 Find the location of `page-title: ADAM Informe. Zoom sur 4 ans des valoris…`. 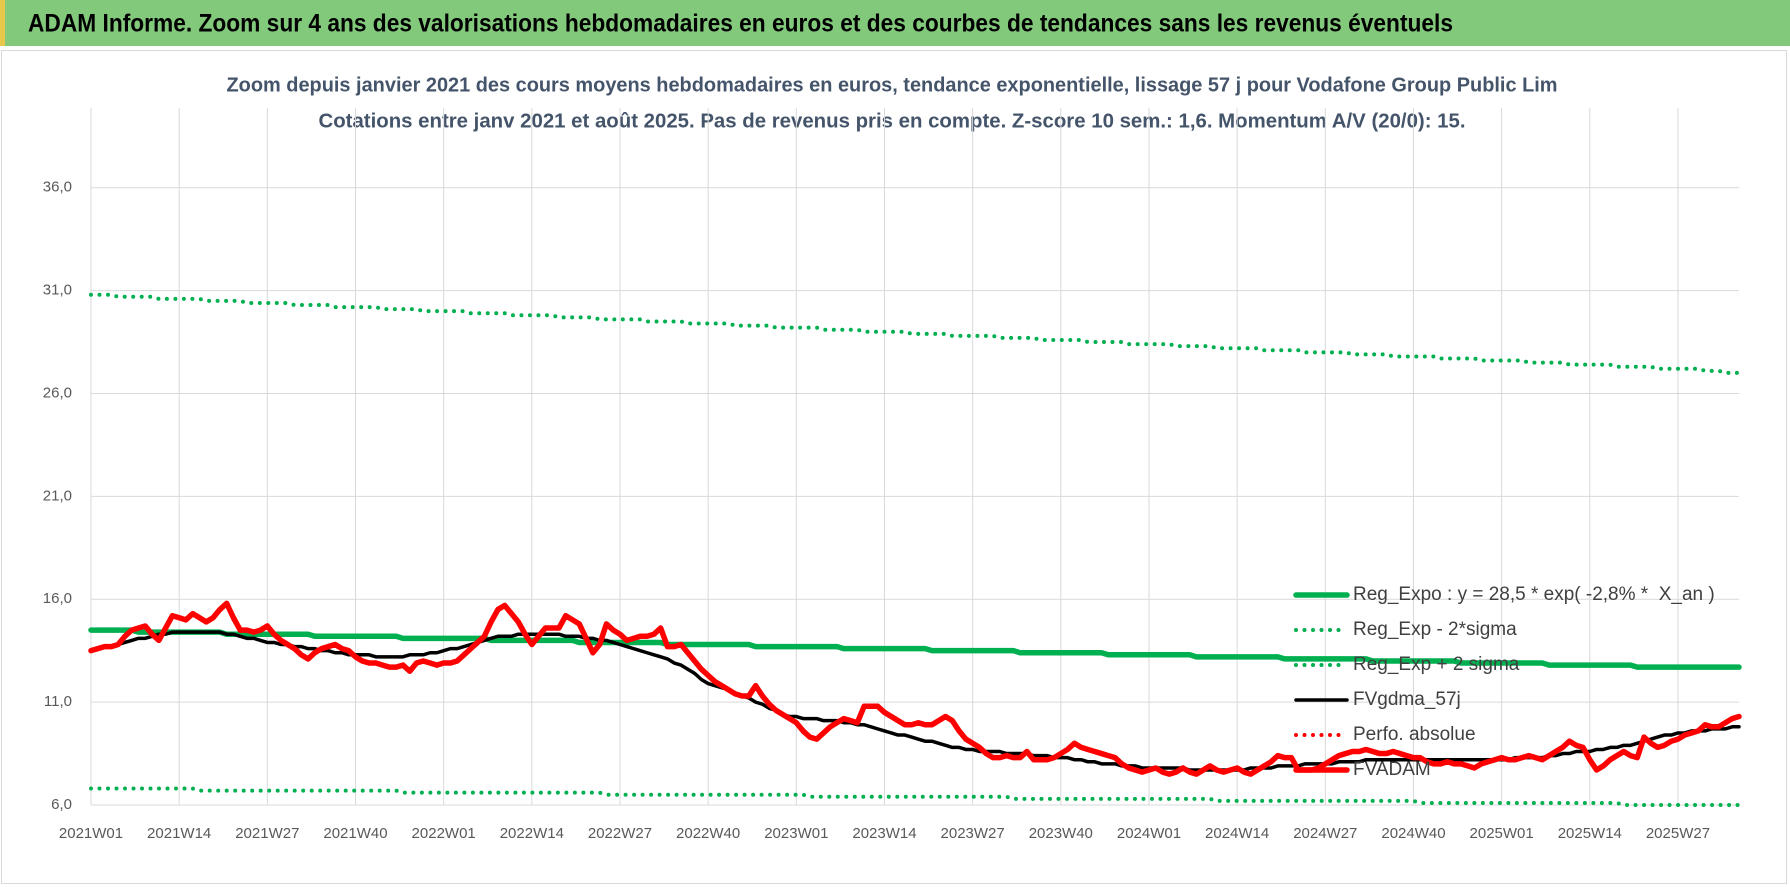

page-title: ADAM Informe. Zoom sur 4 ans des valoris… is located at coordinates (740, 24).